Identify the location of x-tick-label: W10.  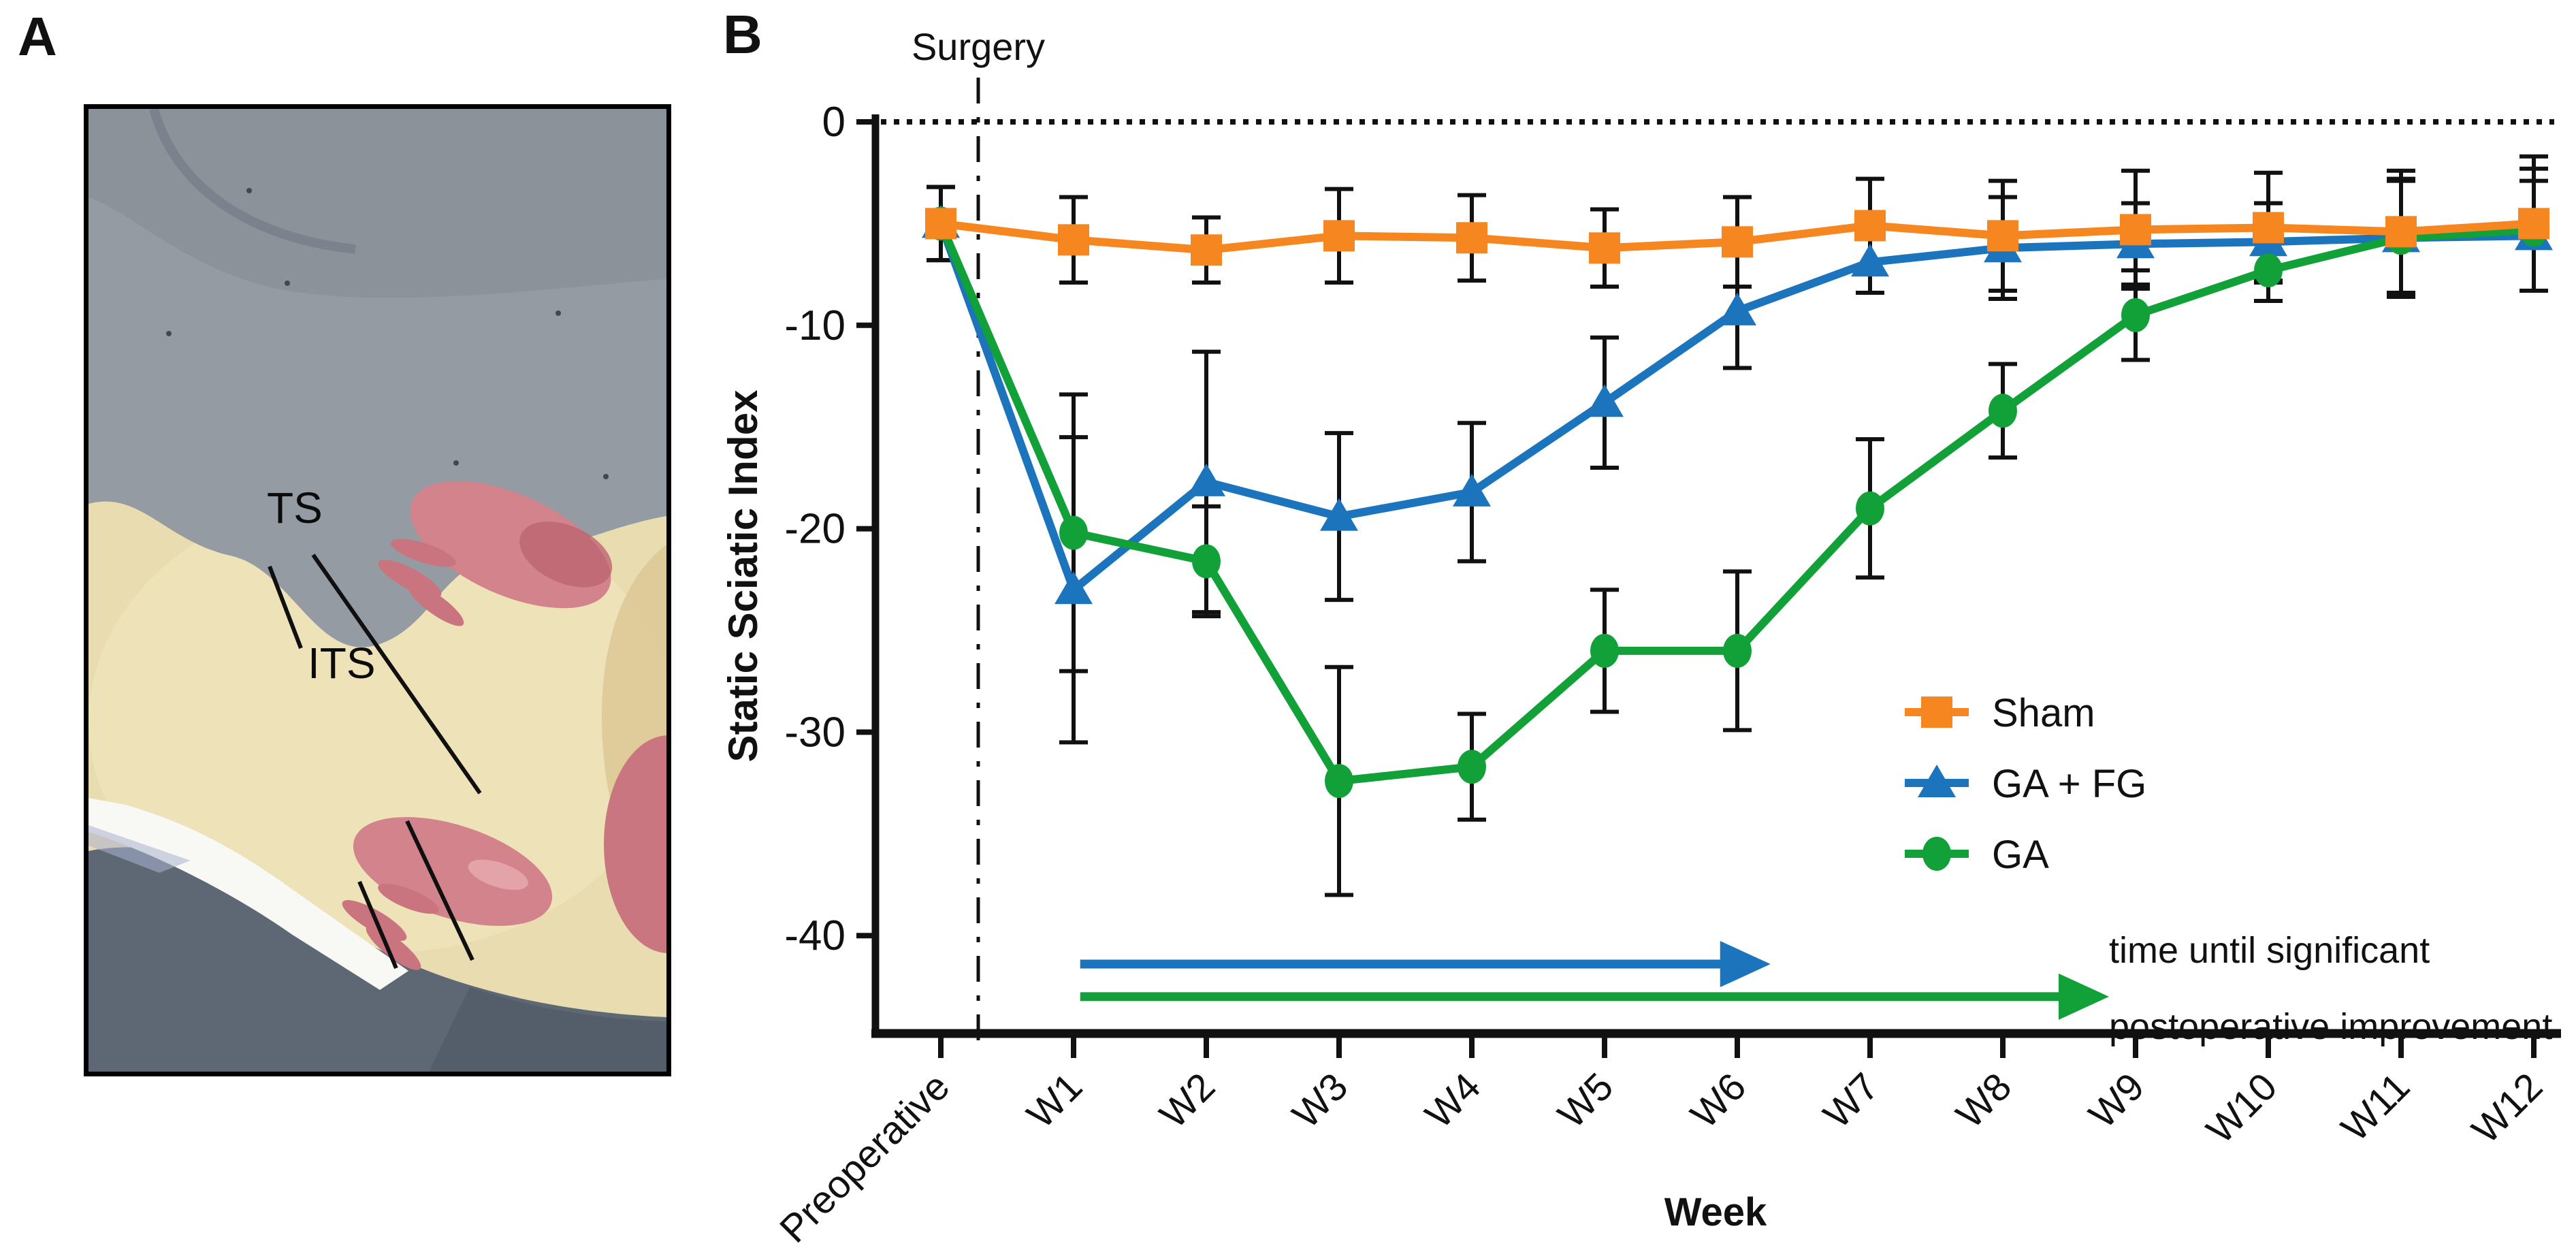
(2242, 1108).